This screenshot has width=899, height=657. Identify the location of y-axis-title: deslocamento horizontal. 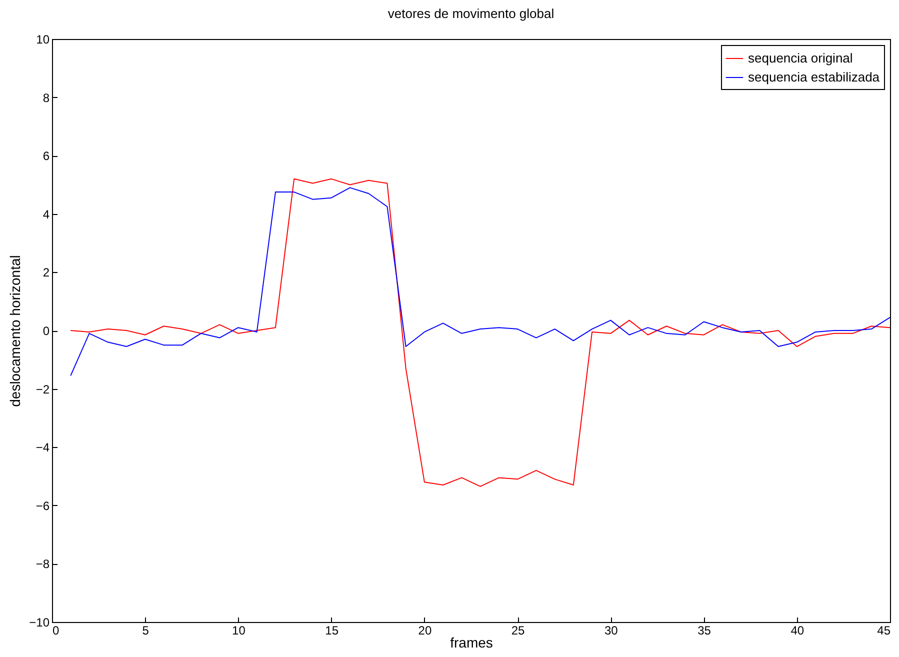
(15, 331).